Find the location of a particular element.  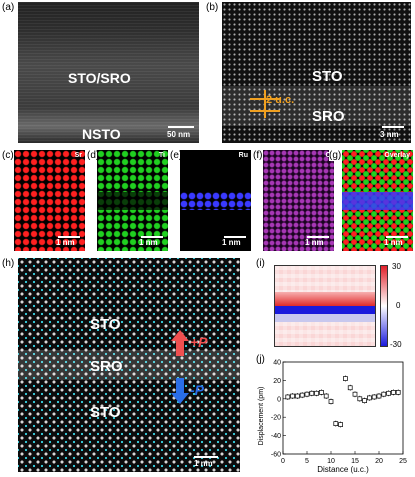

y-tick-label: 0 is located at coordinates (279, 399).